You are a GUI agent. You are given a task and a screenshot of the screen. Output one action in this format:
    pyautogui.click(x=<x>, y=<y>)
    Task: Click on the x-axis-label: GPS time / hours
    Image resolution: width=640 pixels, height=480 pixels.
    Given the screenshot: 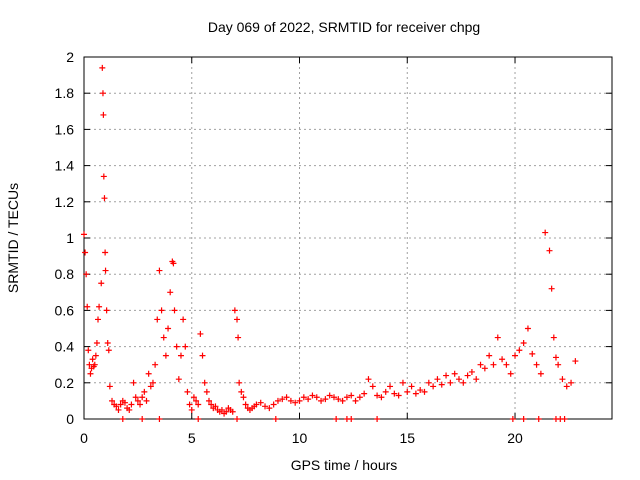 What is the action you would take?
    pyautogui.click(x=344, y=465)
    